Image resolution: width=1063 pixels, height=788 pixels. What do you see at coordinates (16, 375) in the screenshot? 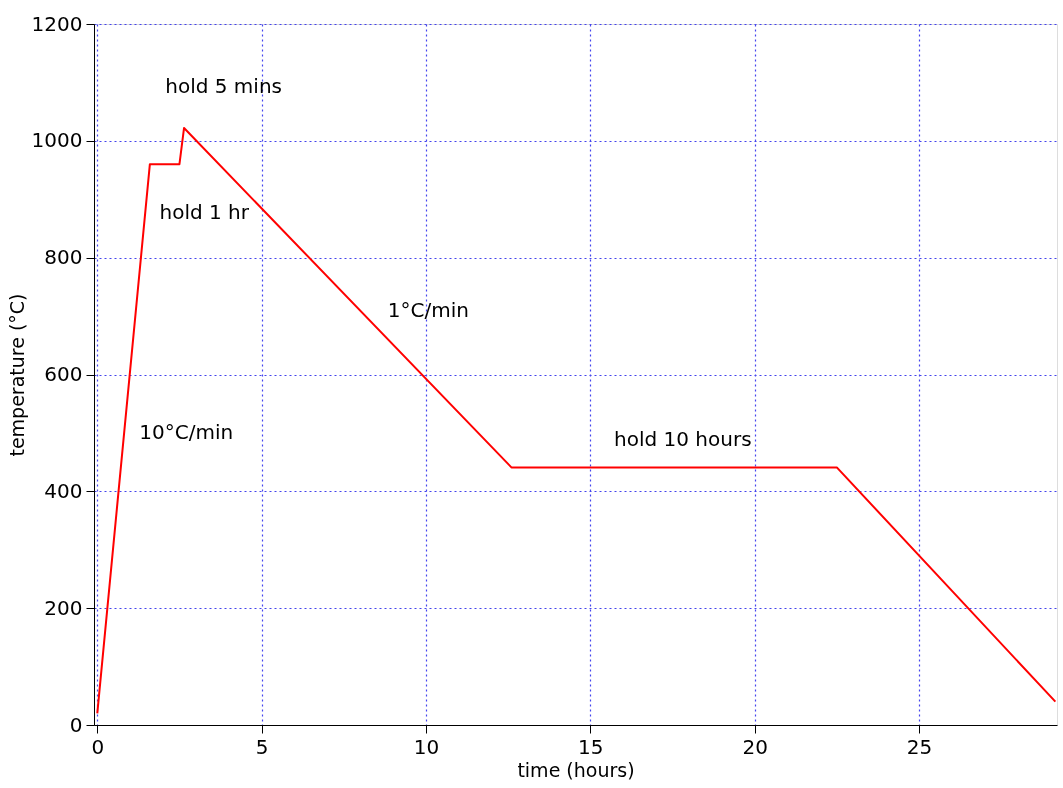
I see `y-axis-title: temperature (°C)` at bounding box center [16, 375].